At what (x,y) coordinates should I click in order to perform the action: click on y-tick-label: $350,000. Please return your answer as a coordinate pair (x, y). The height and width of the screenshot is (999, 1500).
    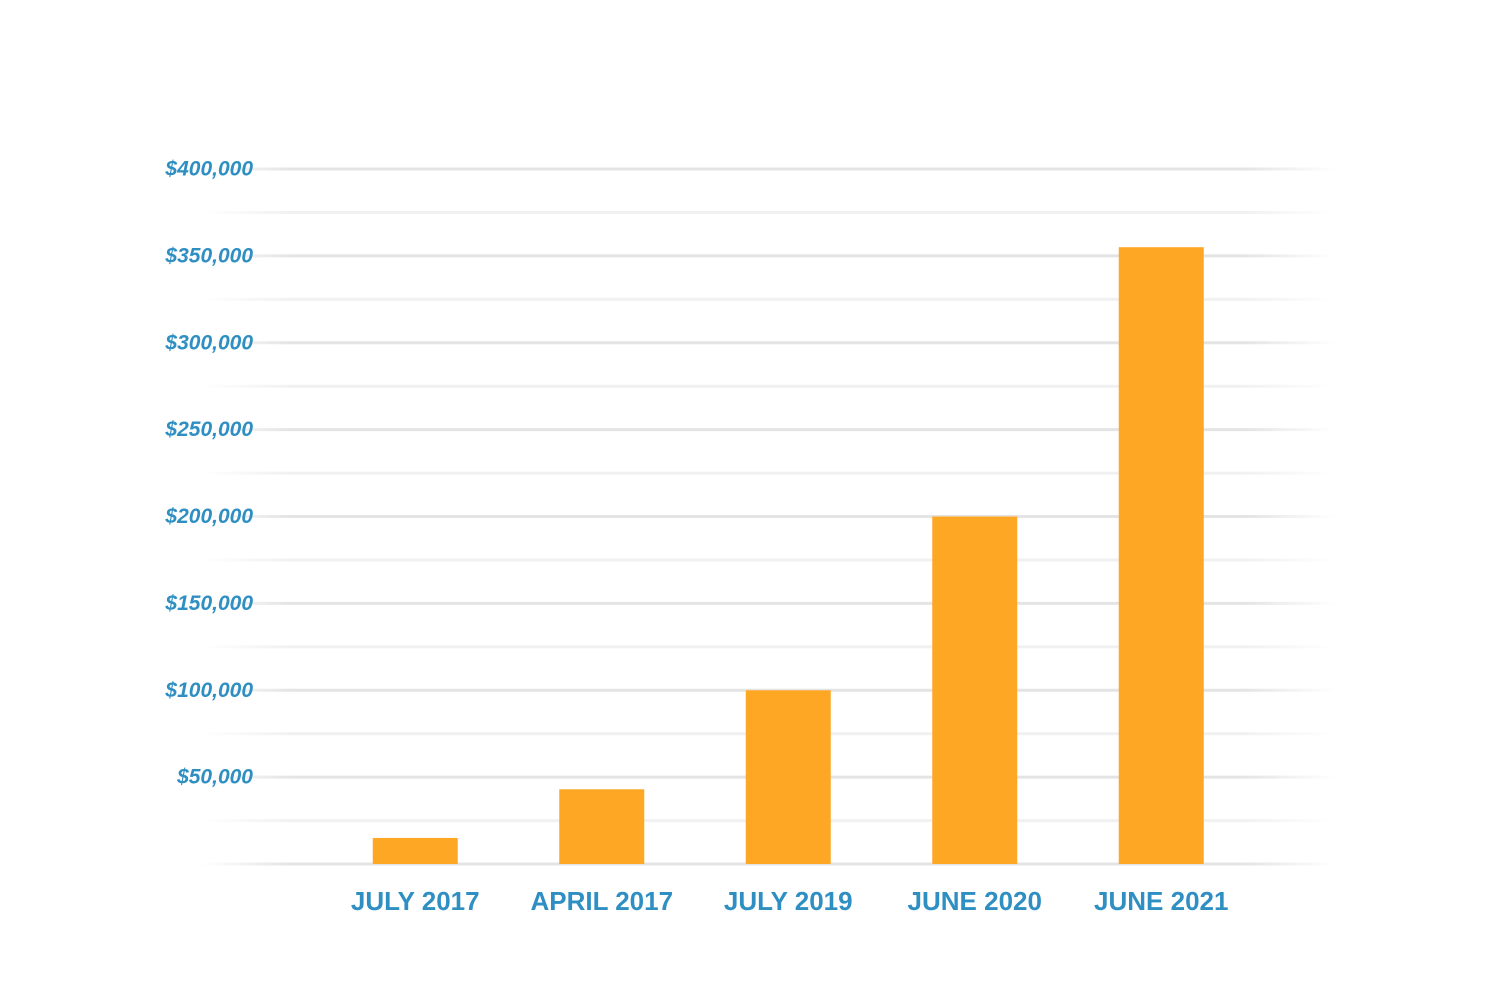
    Looking at the image, I should click on (208, 255).